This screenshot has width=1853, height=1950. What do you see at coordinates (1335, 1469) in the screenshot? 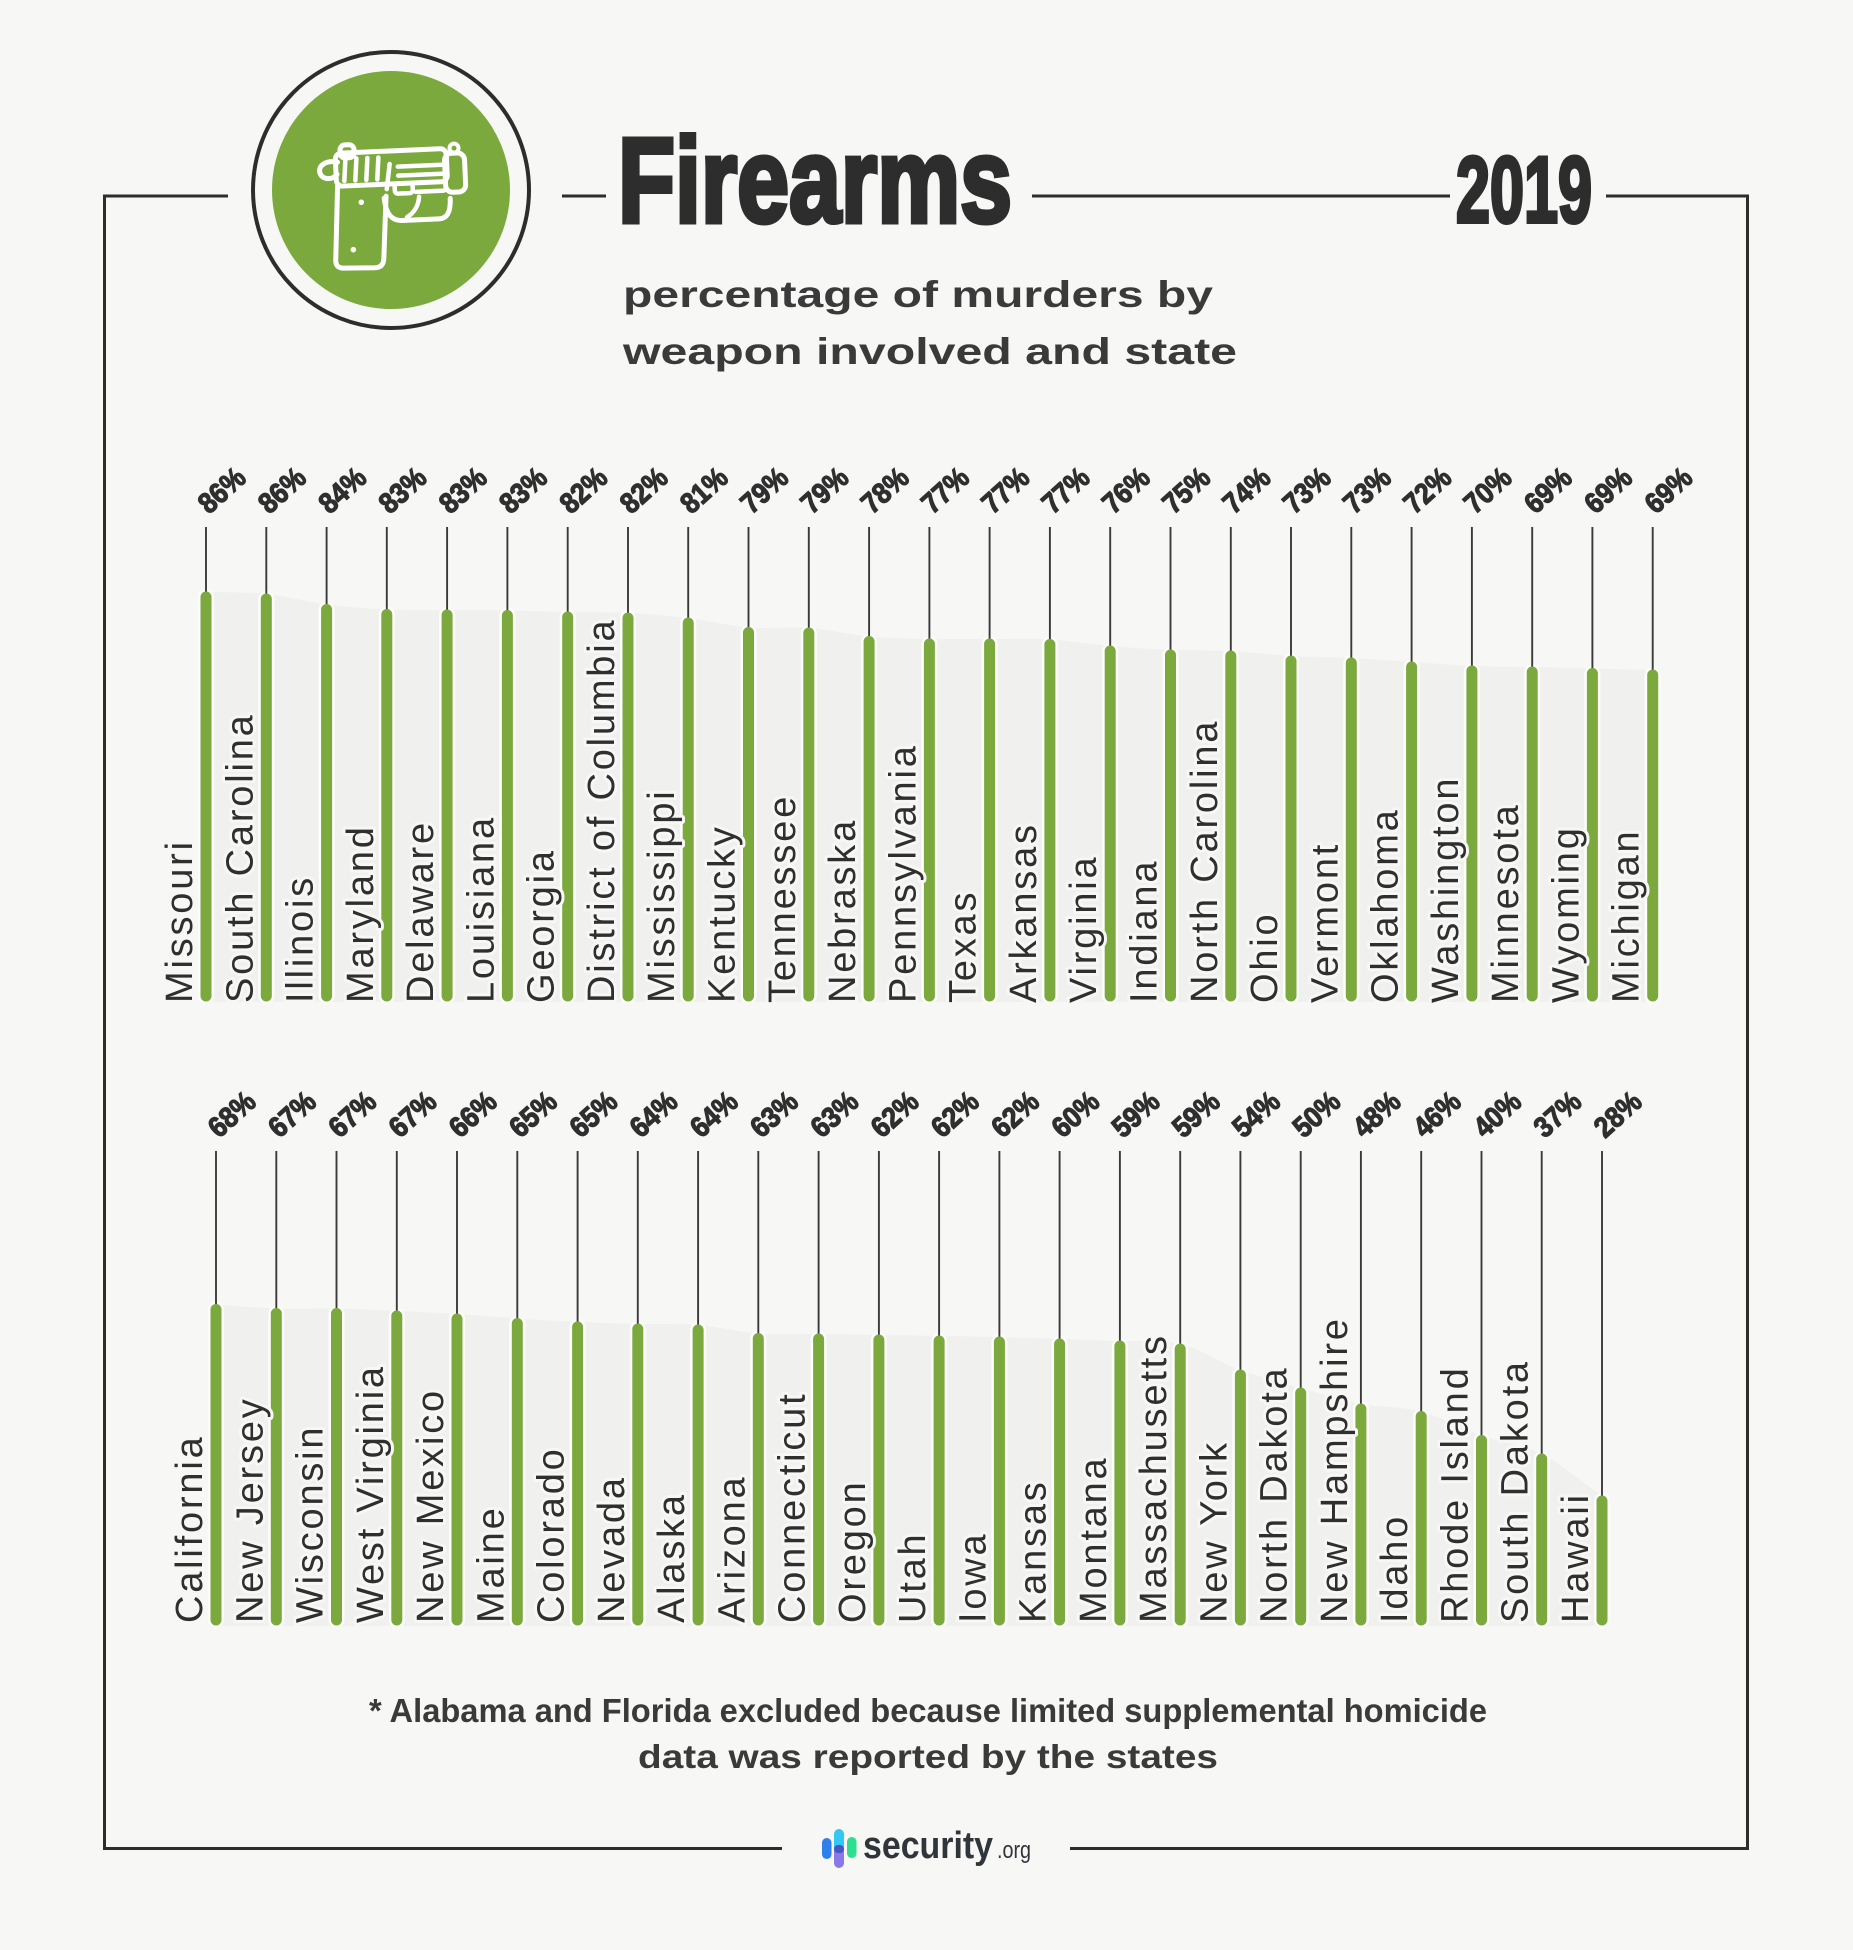
I see `svg-text: New Hampshire` at bounding box center [1335, 1469].